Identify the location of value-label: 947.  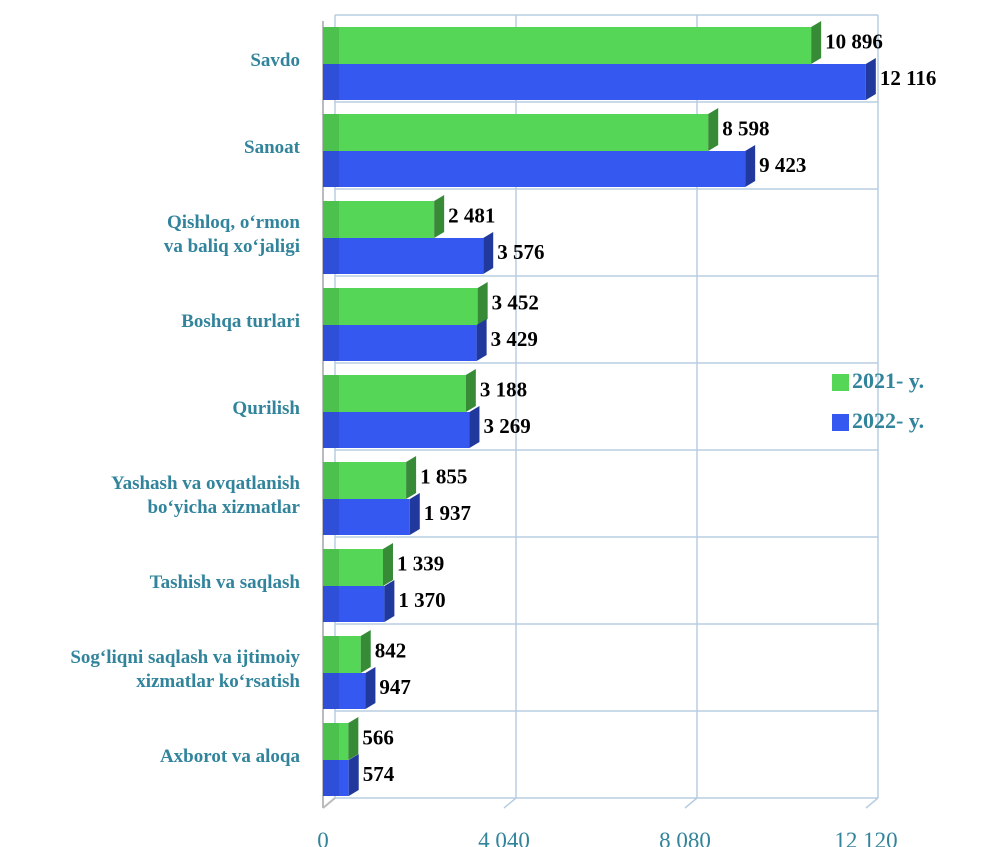
(395, 687).